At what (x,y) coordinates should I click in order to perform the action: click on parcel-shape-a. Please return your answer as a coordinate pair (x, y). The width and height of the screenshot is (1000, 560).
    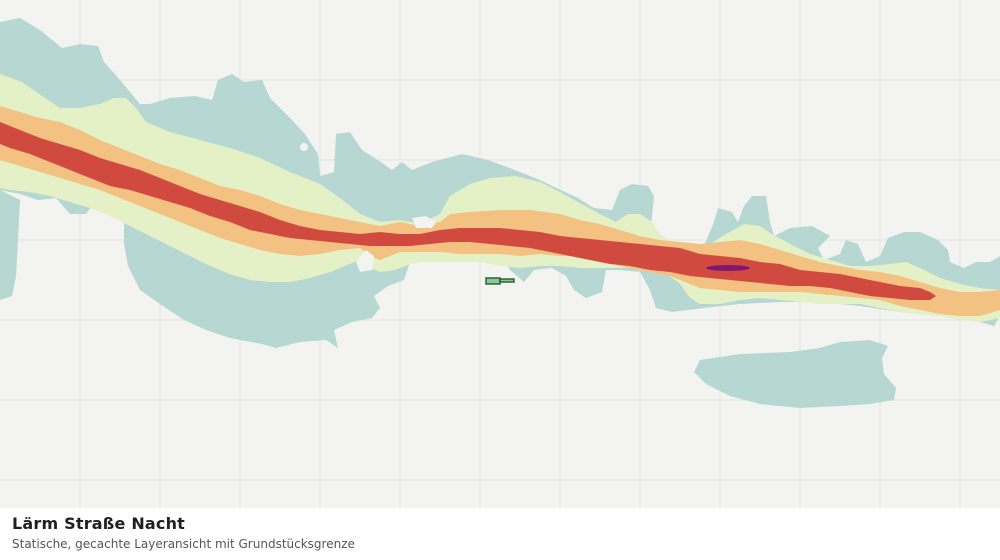
    Looking at the image, I should click on (493, 281).